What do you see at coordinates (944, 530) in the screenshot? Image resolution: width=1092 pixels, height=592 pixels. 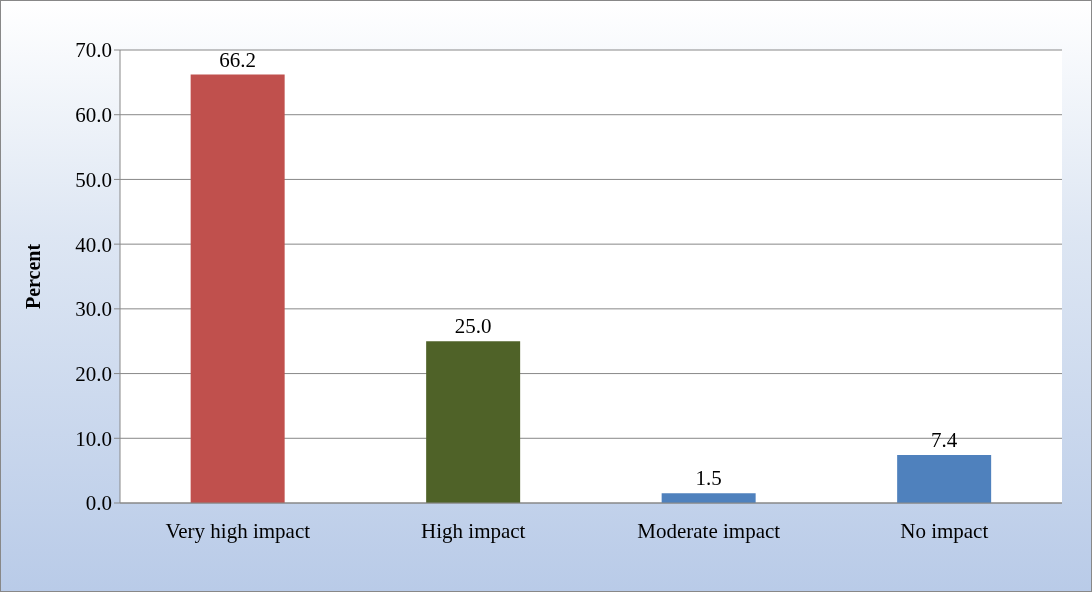 I see `x-tick-label: No impact` at bounding box center [944, 530].